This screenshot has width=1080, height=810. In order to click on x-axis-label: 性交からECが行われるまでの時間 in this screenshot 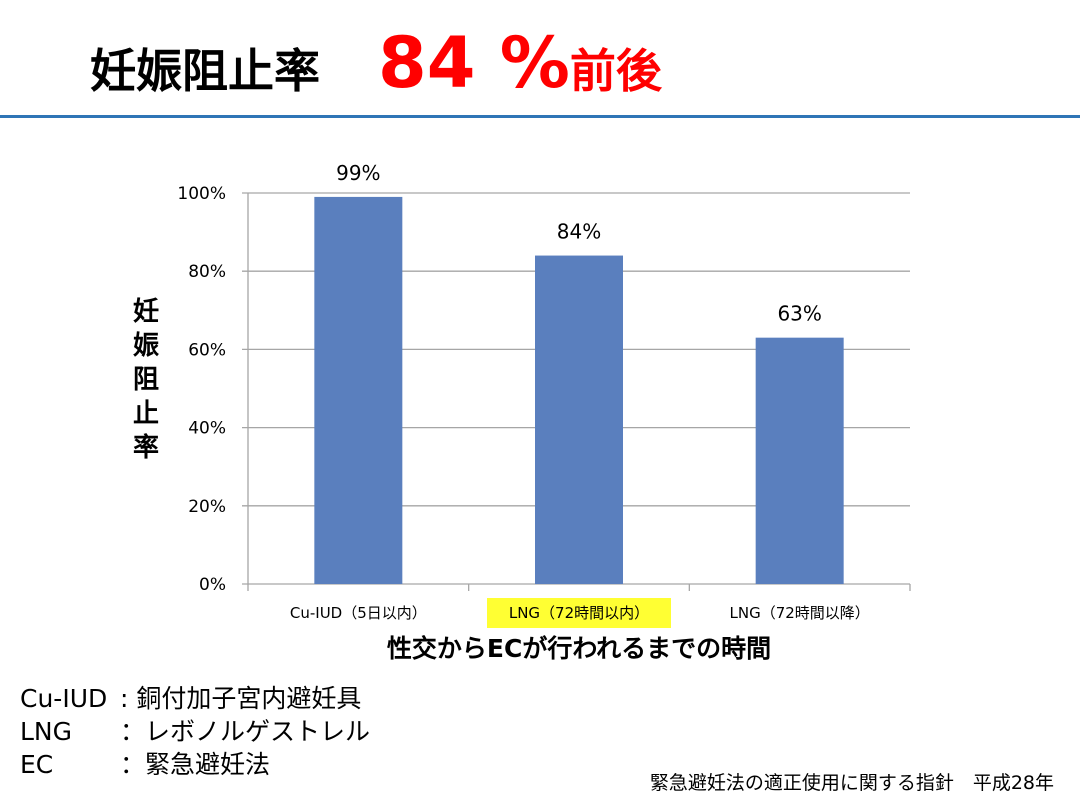, I will do `click(579, 648)`.